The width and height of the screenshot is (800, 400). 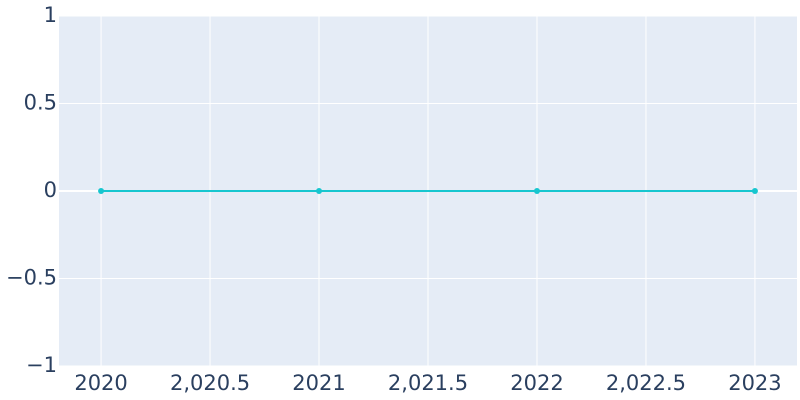 What do you see at coordinates (50, 15) in the screenshot?
I see `y-tick-label: 1` at bounding box center [50, 15].